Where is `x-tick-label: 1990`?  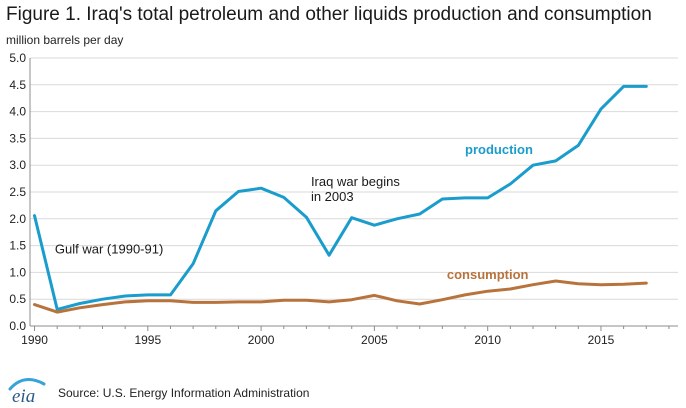
x-tick-label: 1990 is located at coordinates (34, 340).